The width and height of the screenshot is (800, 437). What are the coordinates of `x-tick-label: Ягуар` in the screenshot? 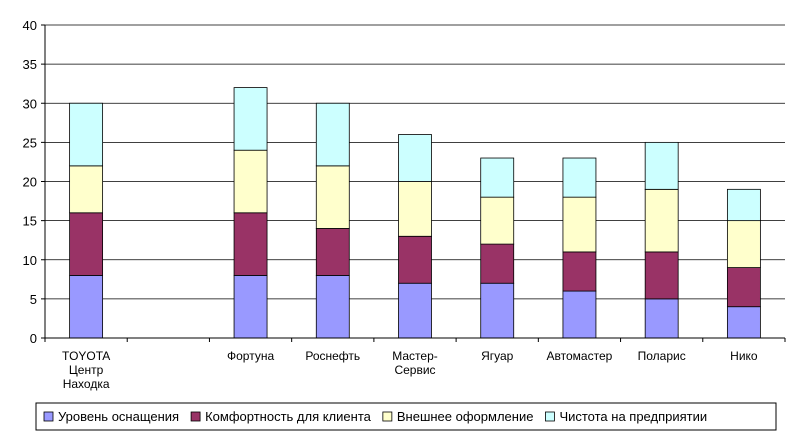 It's located at (497, 356).